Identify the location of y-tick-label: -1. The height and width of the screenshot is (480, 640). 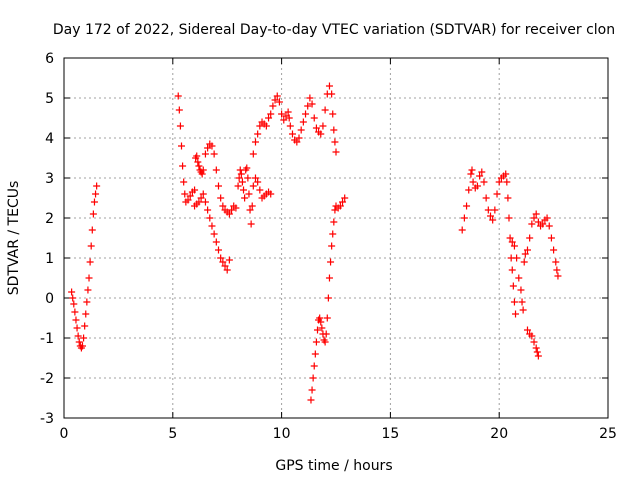
(47, 339).